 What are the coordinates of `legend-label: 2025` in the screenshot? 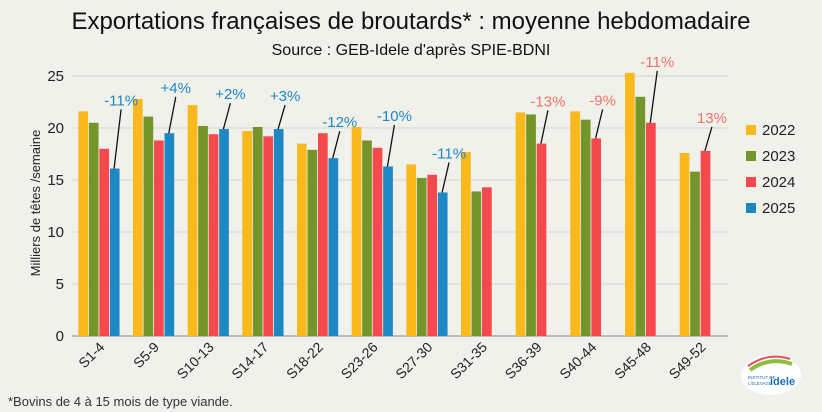 It's located at (778, 208).